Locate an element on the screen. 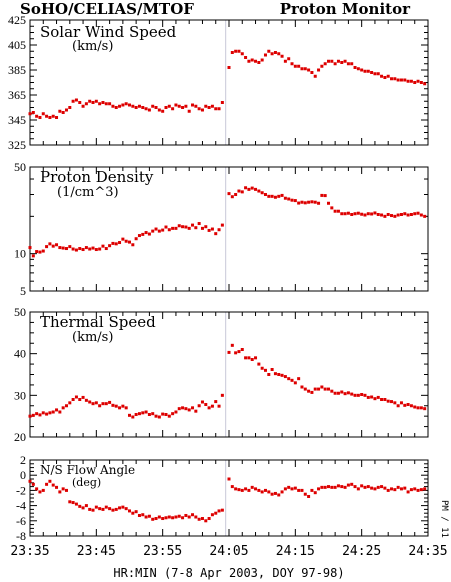  y-tick-label: 0 is located at coordinates (23, 475).